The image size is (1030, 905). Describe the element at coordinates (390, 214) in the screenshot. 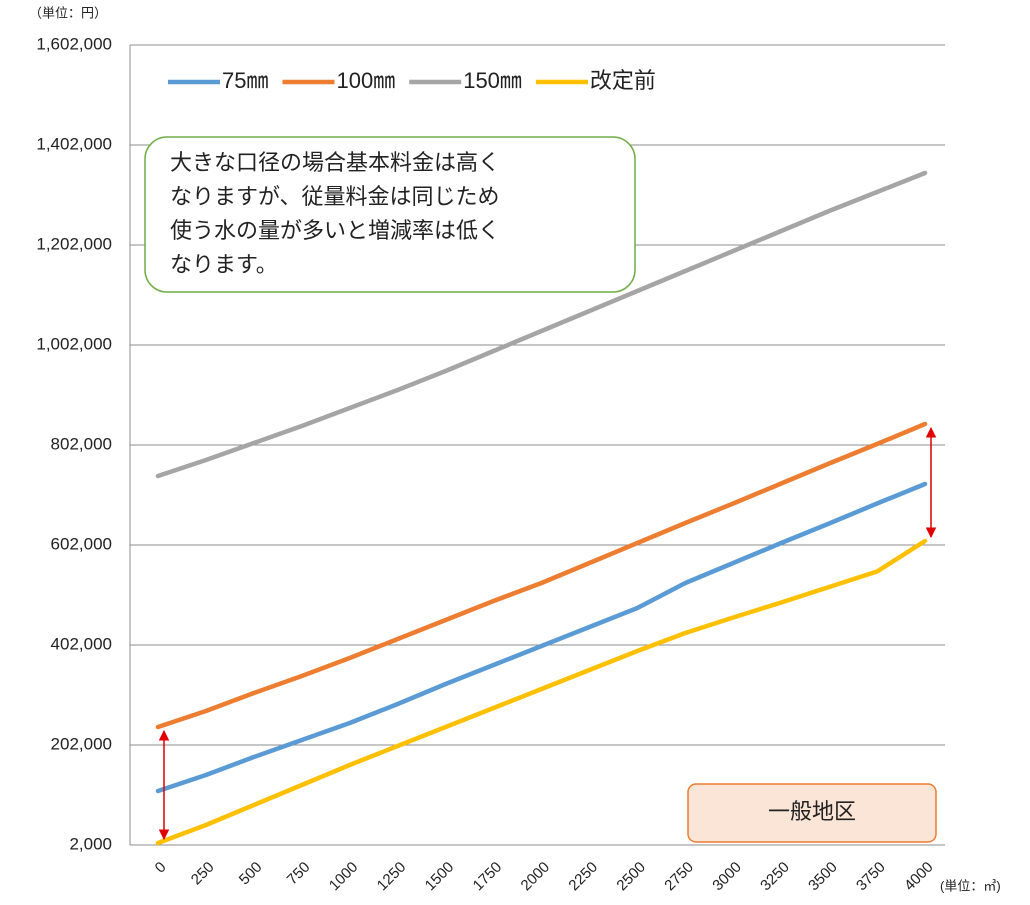

I see `annotation-box` at that location.